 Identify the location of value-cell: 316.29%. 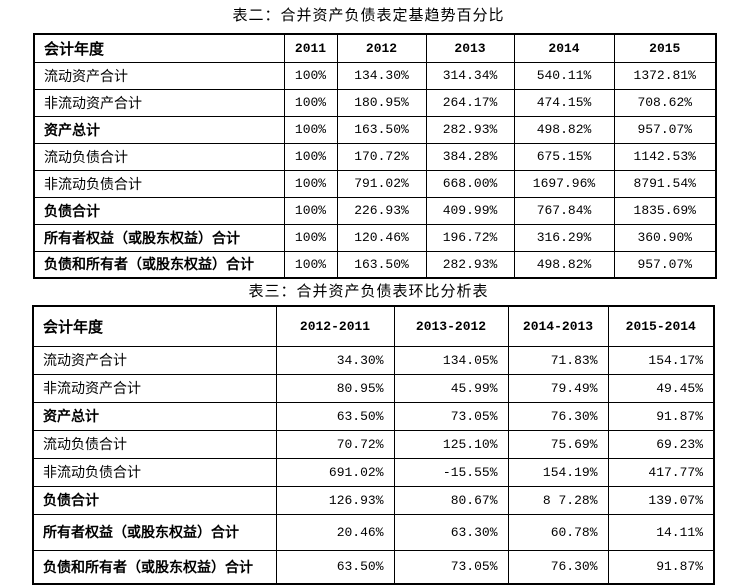
(564, 237).